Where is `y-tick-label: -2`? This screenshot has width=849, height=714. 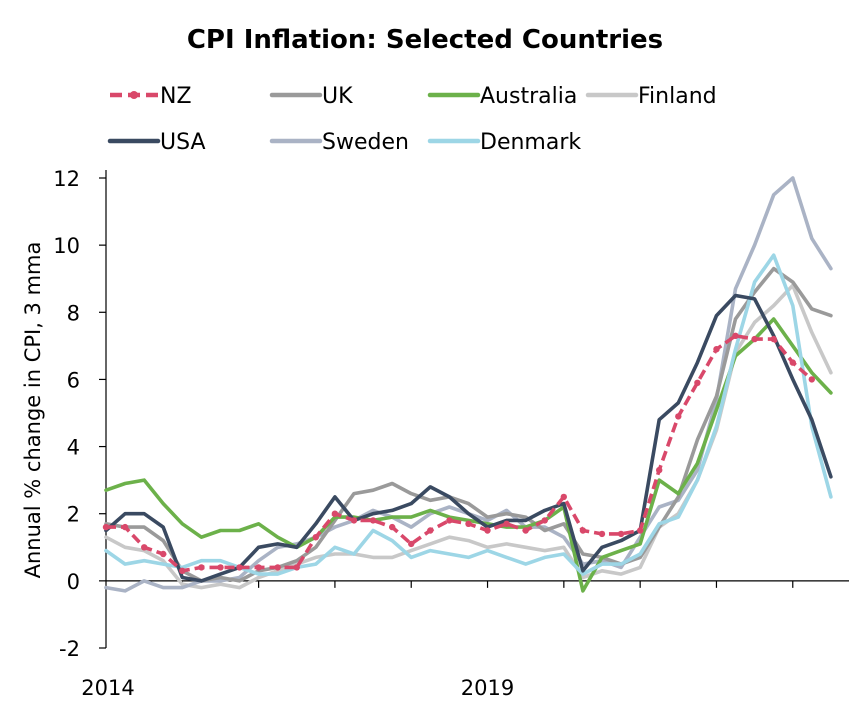
y-tick-label: -2 is located at coordinates (69, 649).